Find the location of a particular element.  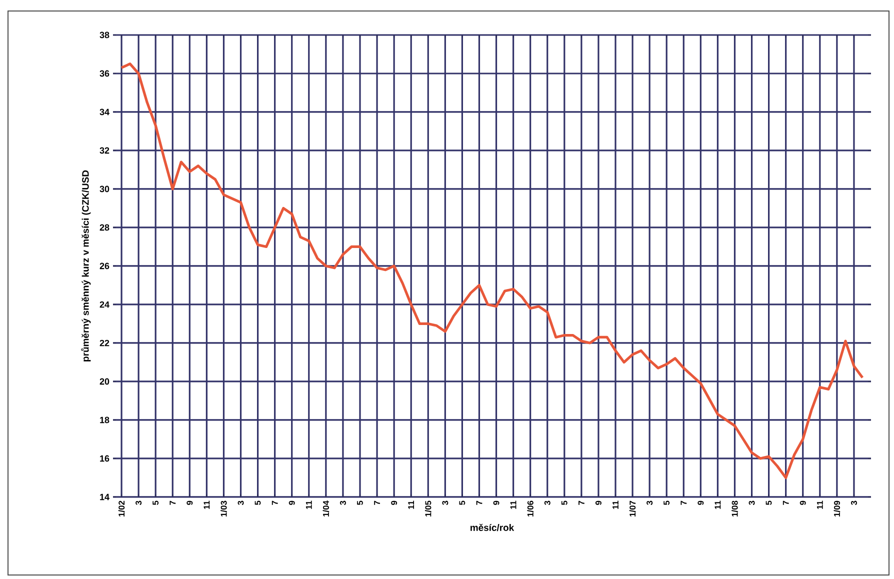

x-tick-label: 1/04 is located at coordinates (326, 508).